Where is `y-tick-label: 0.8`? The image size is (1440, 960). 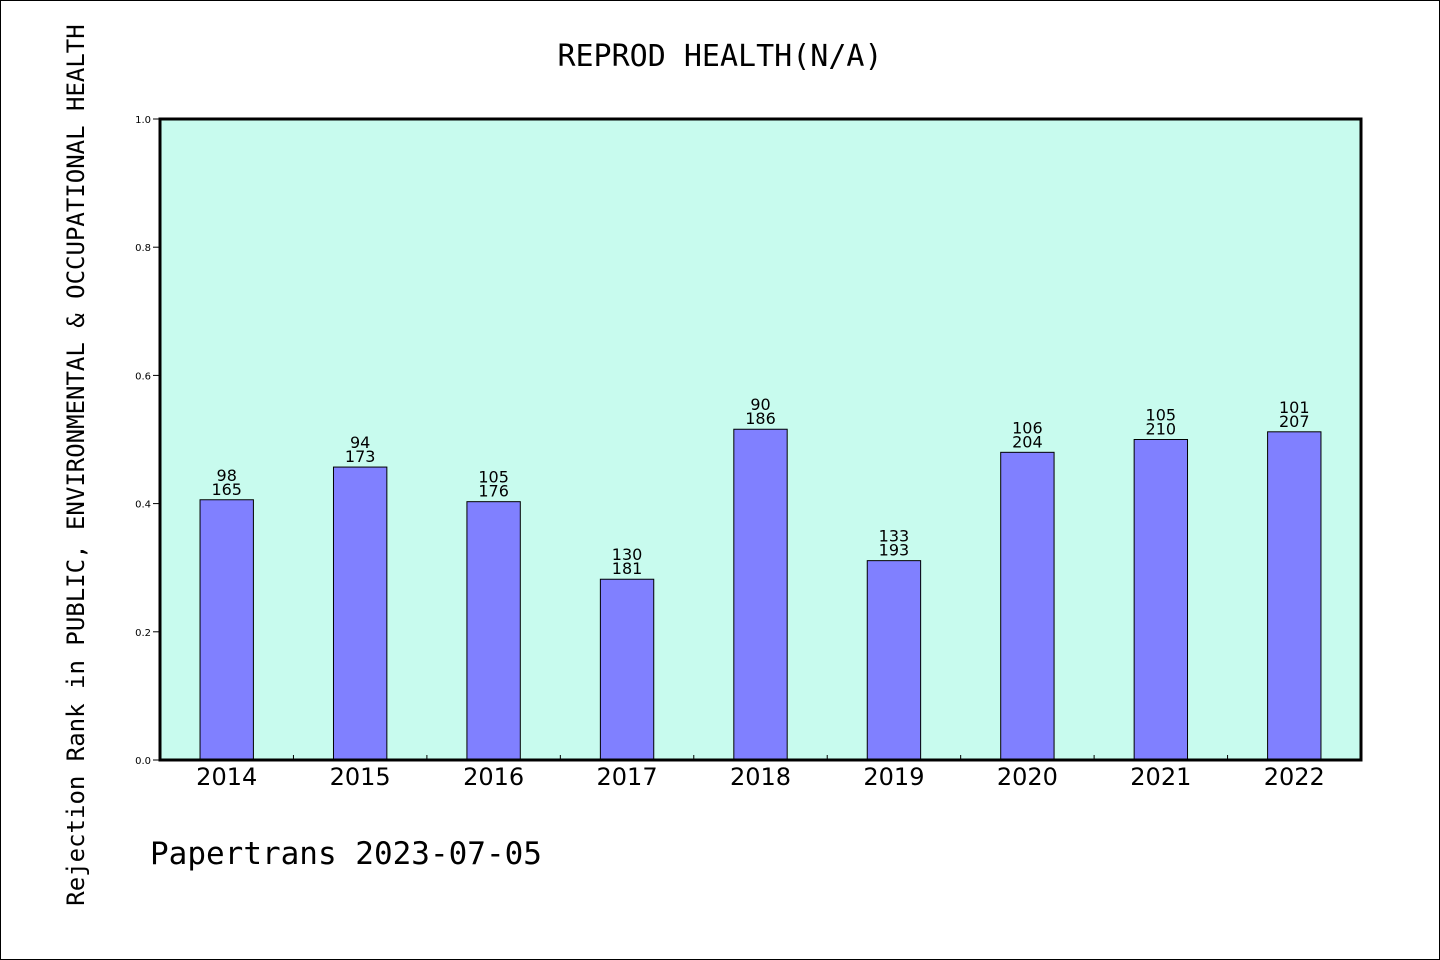 y-tick-label: 0.8 is located at coordinates (143, 248).